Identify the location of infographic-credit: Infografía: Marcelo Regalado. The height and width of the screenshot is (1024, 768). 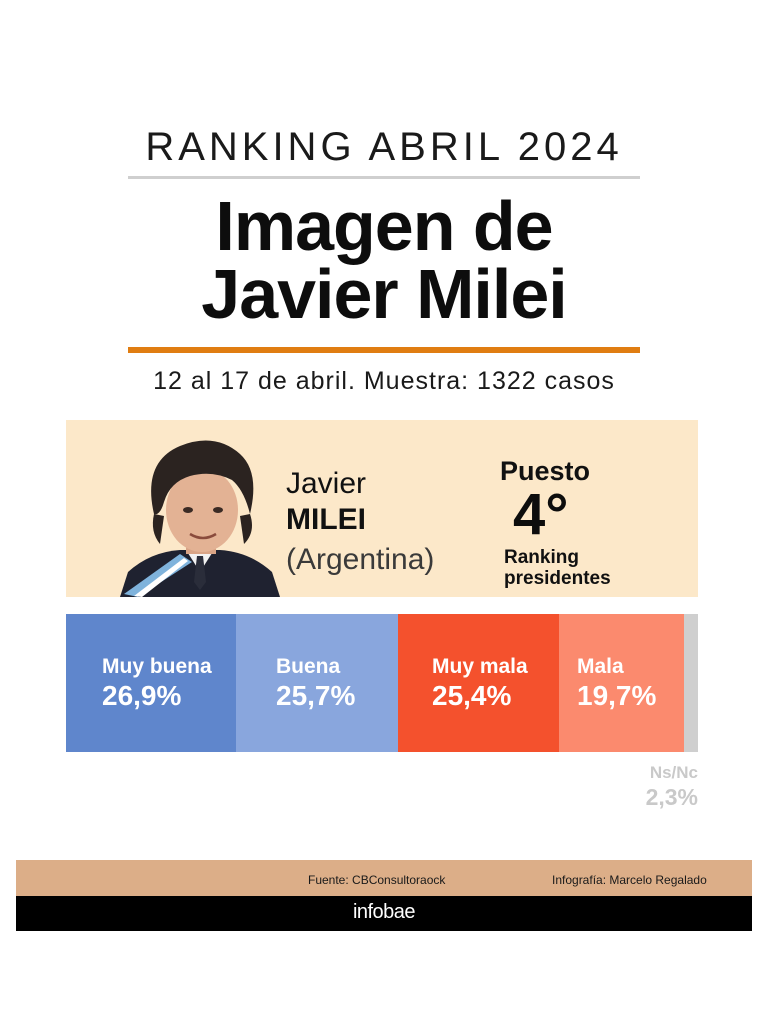
(629, 880).